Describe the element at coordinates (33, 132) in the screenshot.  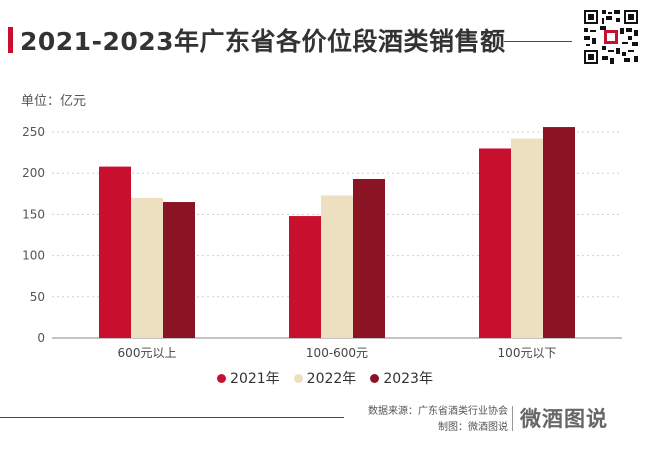
I see `y-tick-label: 250` at that location.